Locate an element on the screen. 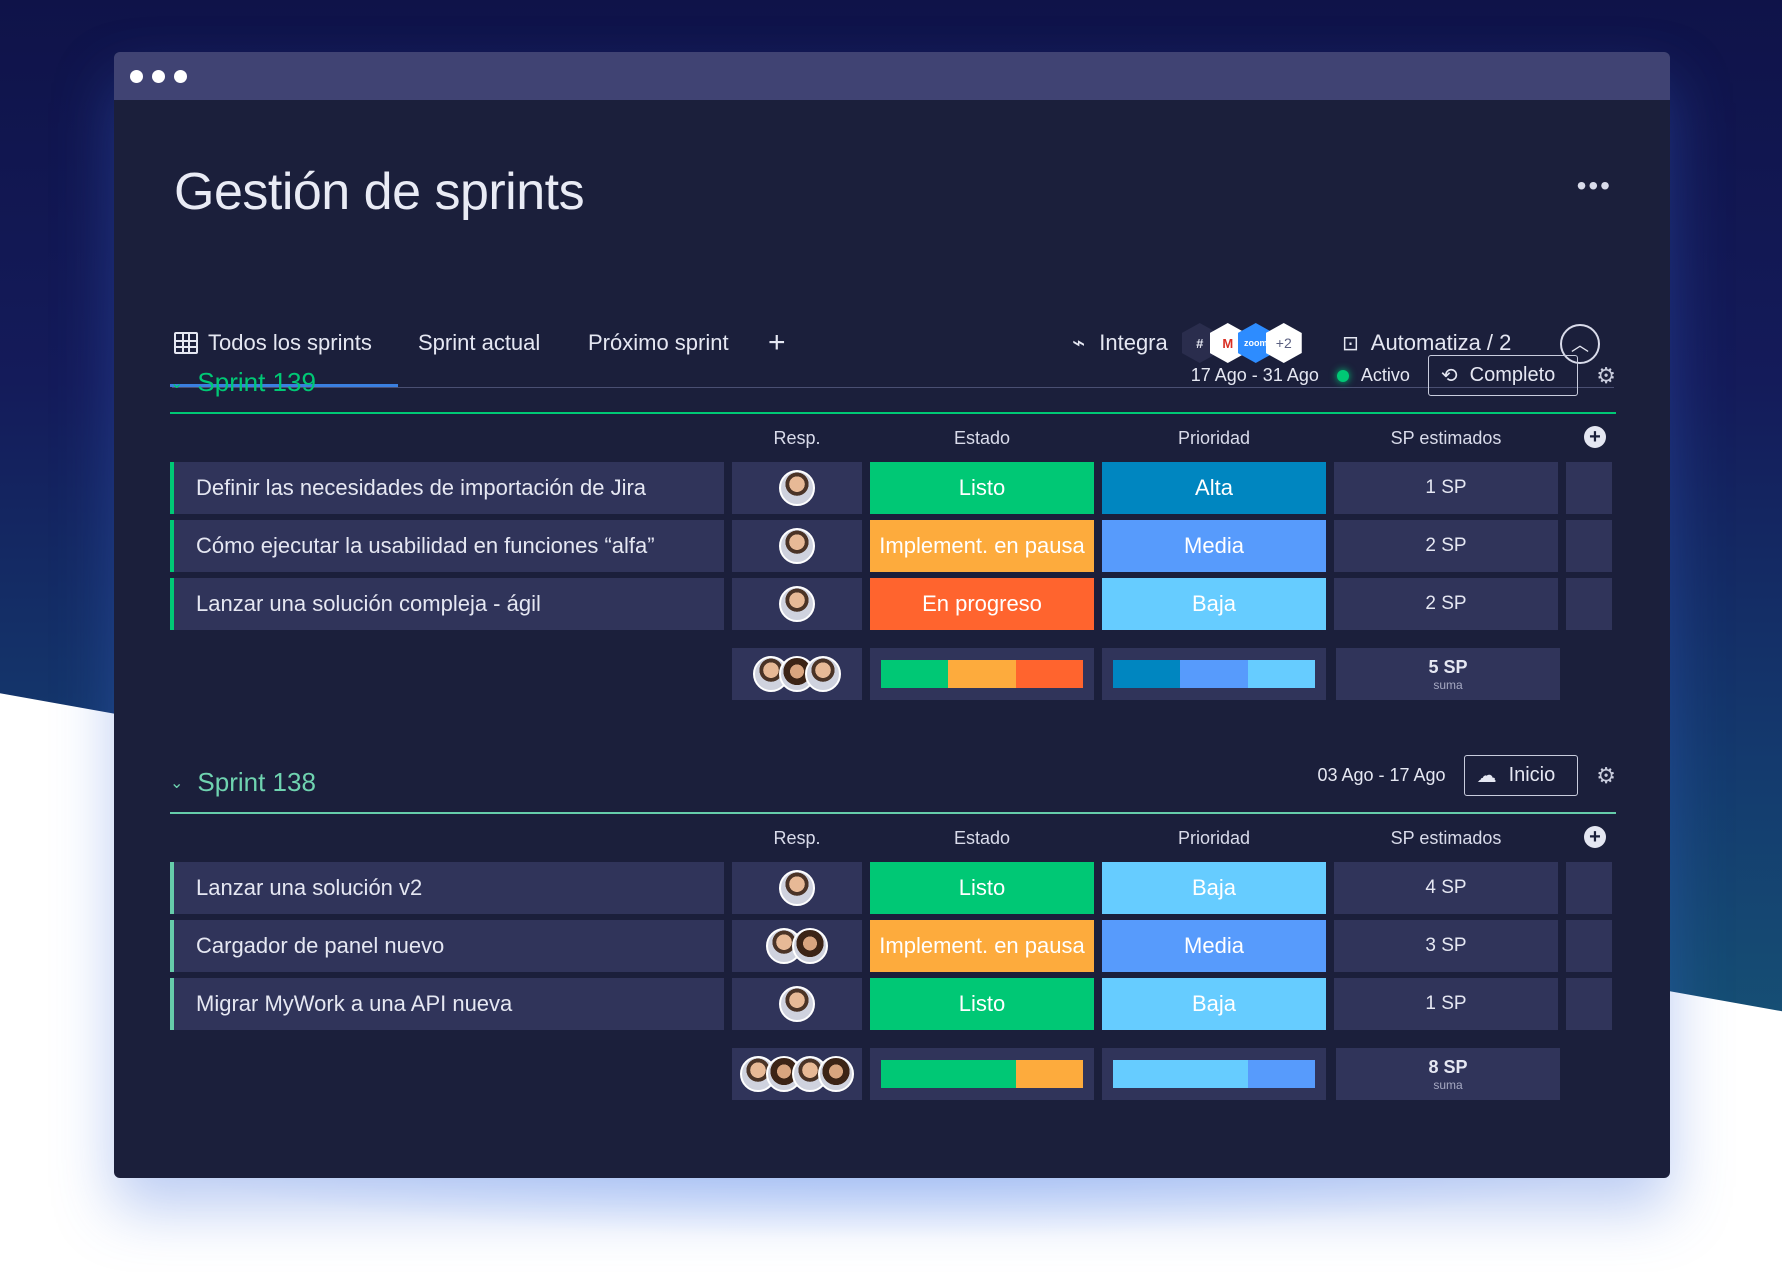  group-header: ⌄ Sprint 138 03 Ago - 17 Ago ☁ Inicio ⚙ is located at coordinates (893, 783).